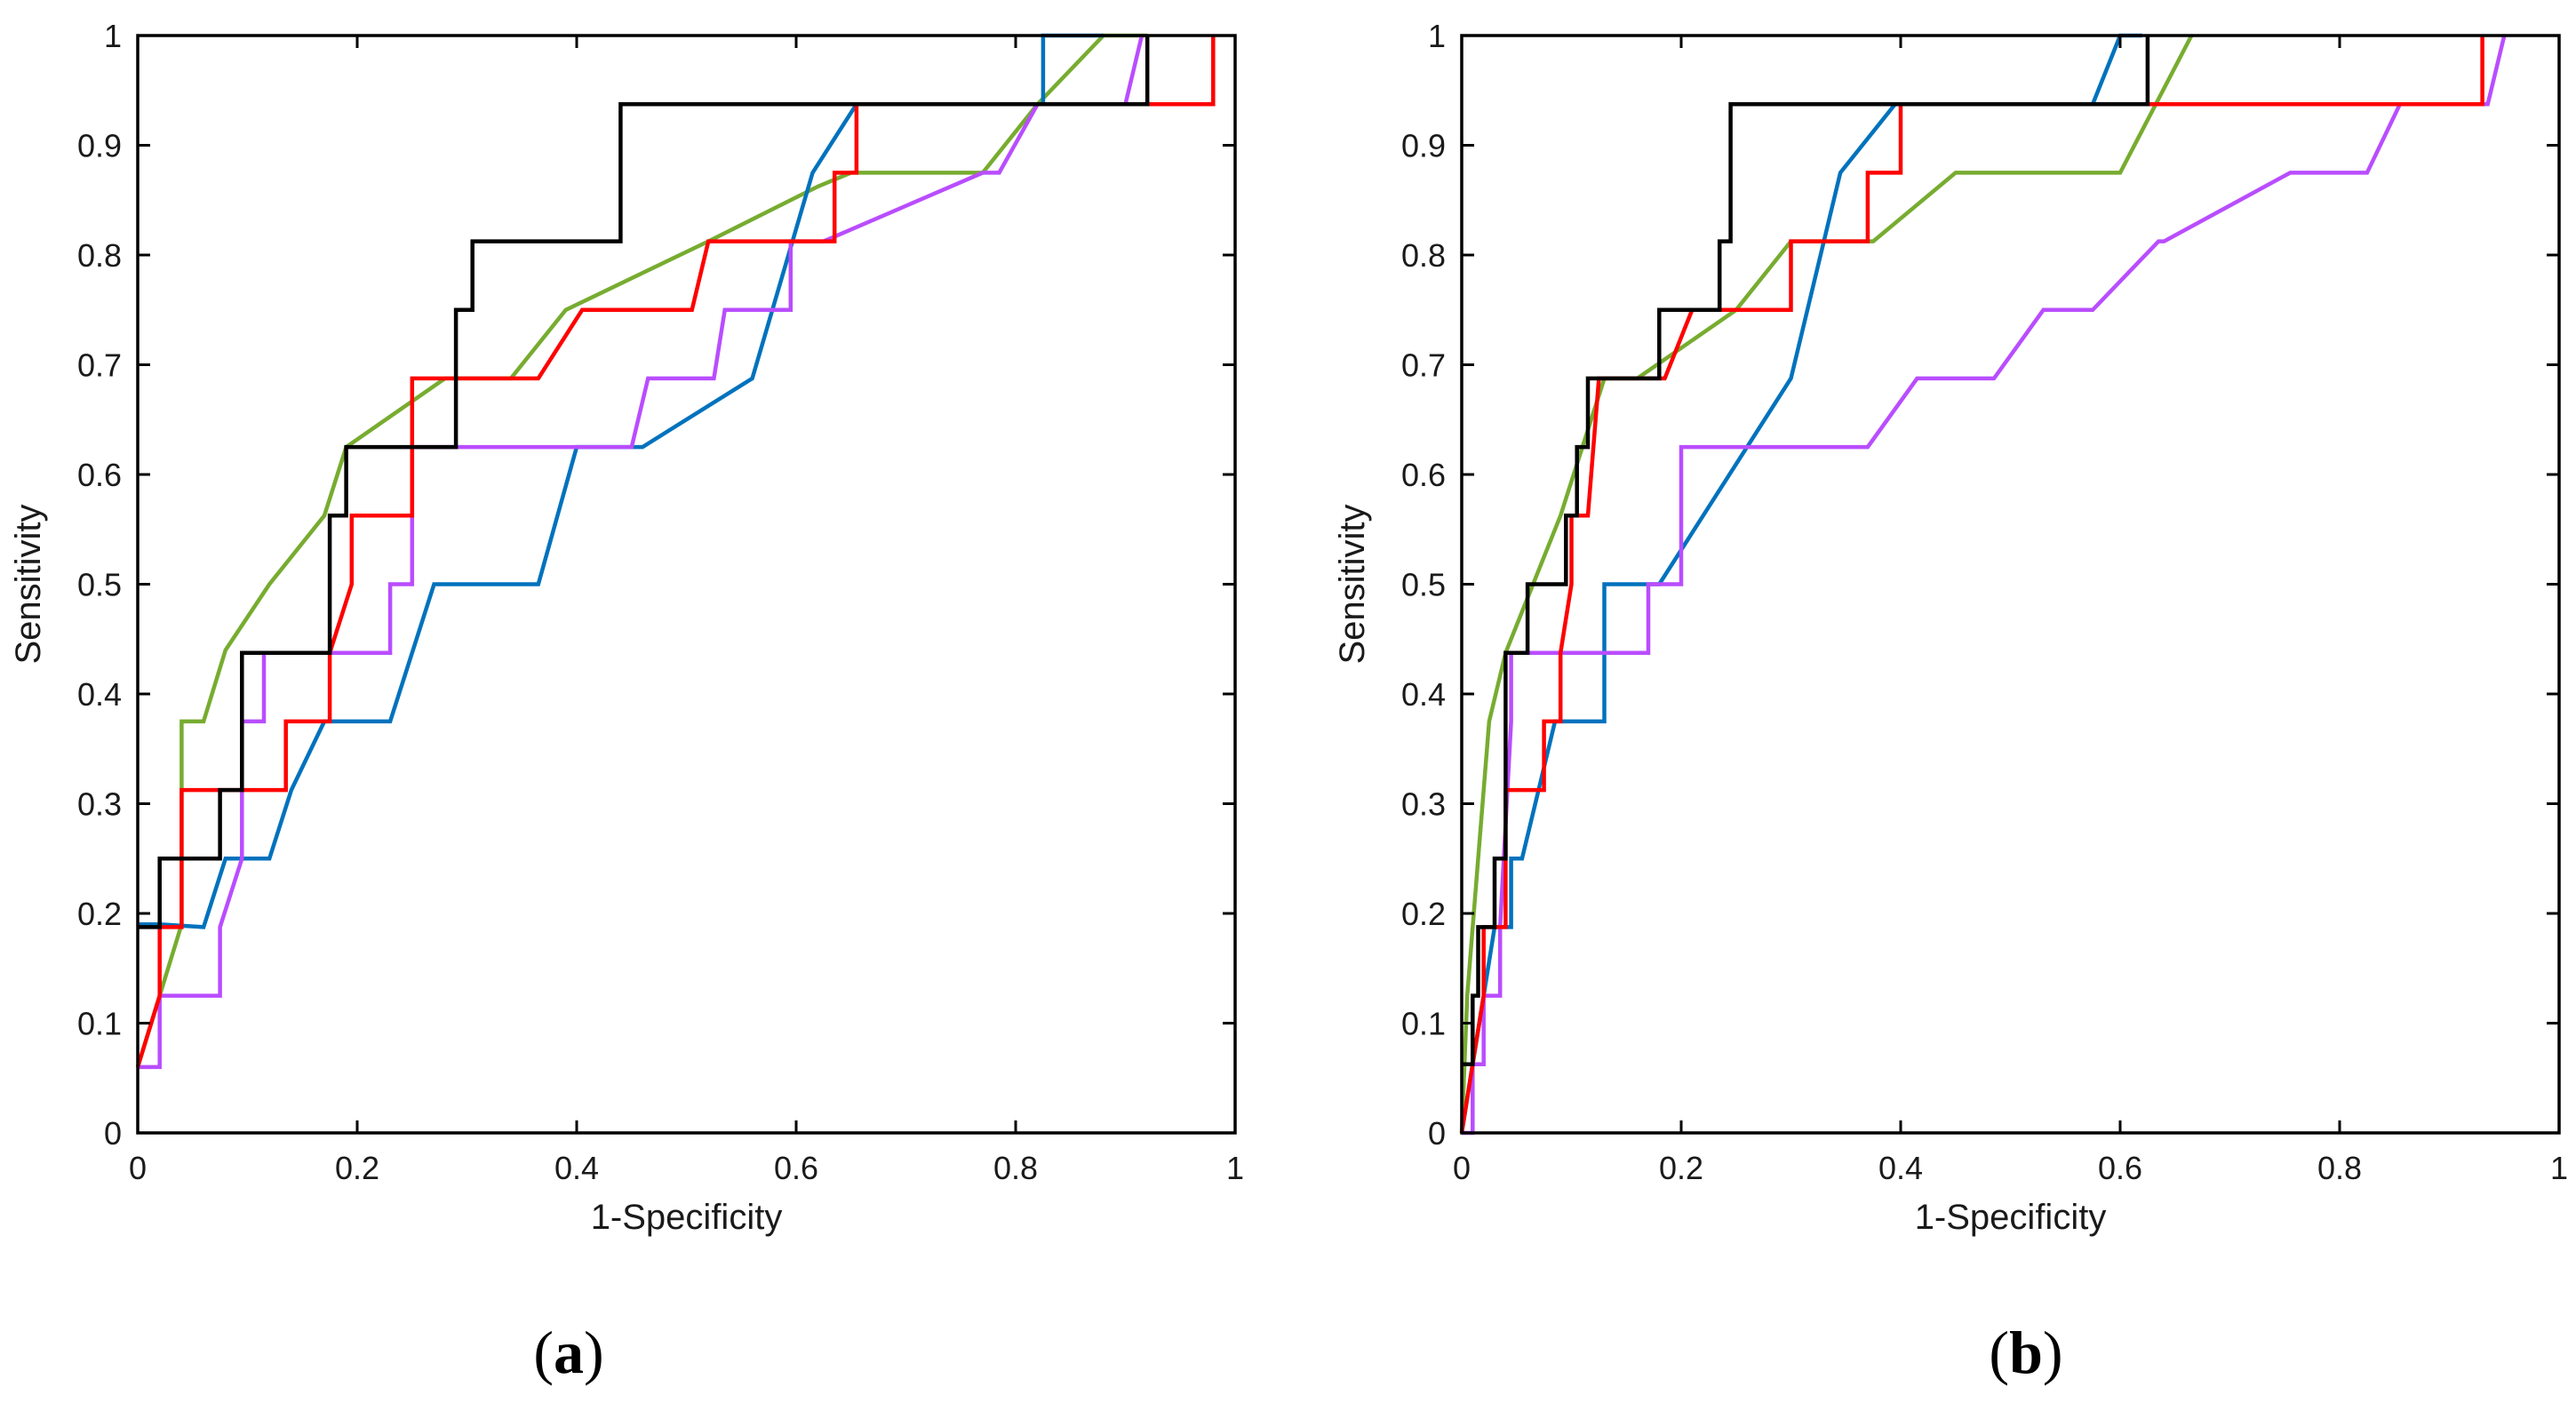 This screenshot has width=2576, height=1427. I want to click on chart-b-xtick-label: 0.8, so click(2339, 1168).